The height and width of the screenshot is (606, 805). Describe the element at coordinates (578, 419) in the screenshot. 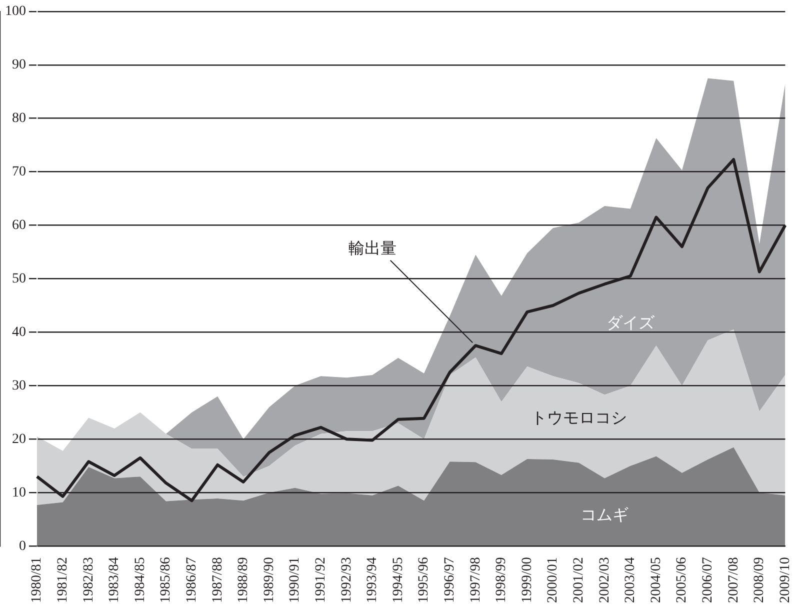

I see `series-label: トウモロコシ` at that location.